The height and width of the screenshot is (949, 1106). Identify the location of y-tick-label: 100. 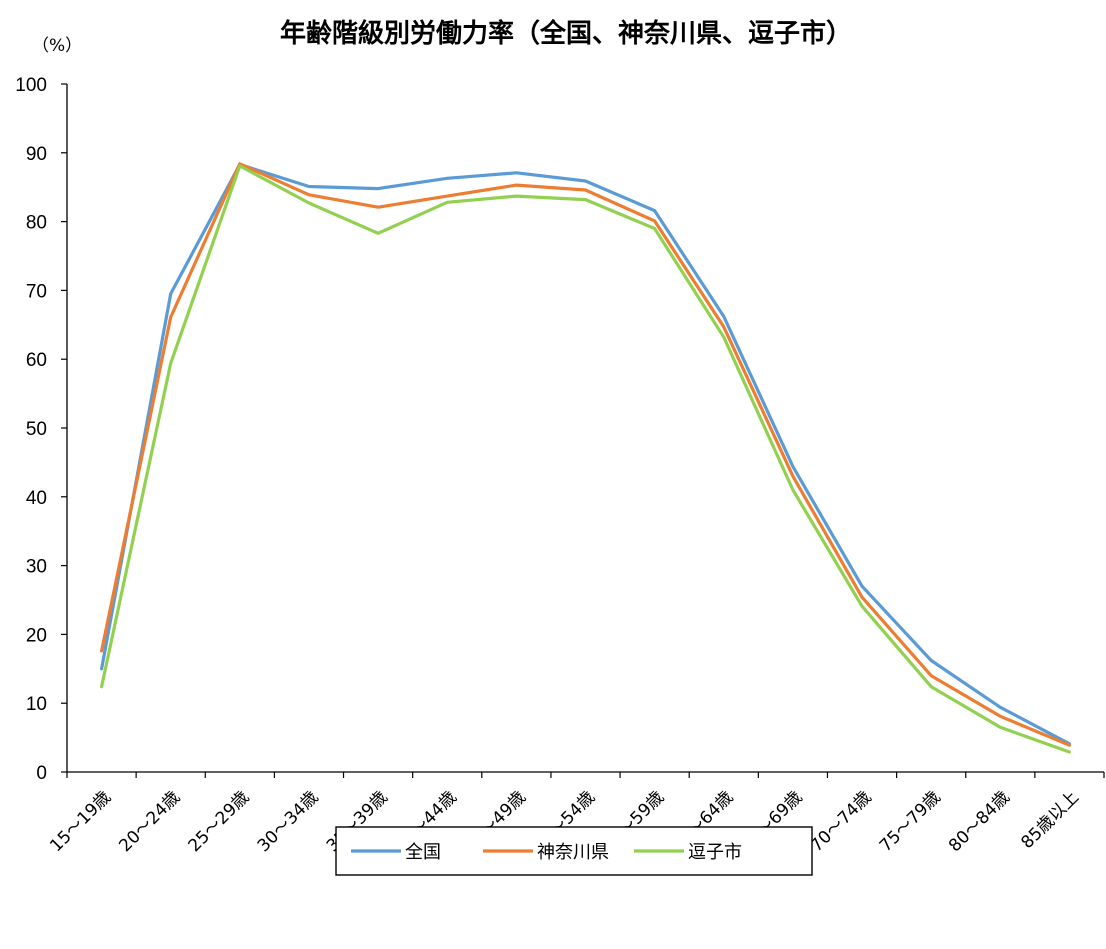
(31, 85).